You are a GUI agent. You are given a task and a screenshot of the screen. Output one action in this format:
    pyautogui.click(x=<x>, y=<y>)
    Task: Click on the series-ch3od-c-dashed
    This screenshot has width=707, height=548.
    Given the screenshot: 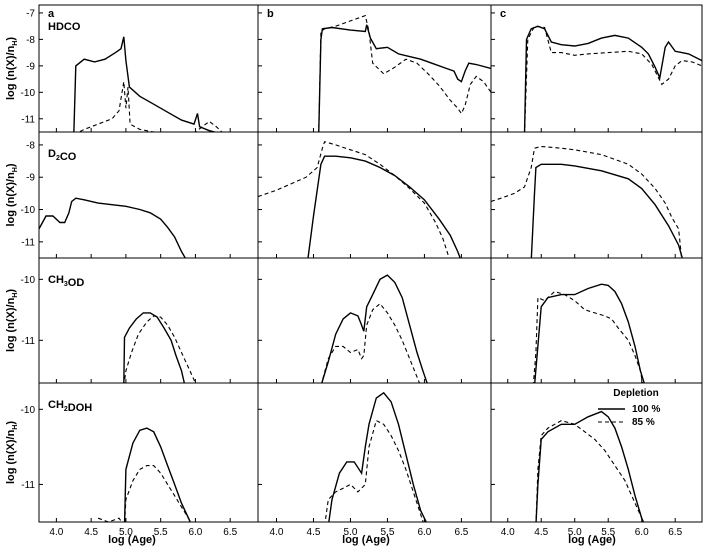 What is the action you would take?
    pyautogui.click(x=588, y=336)
    